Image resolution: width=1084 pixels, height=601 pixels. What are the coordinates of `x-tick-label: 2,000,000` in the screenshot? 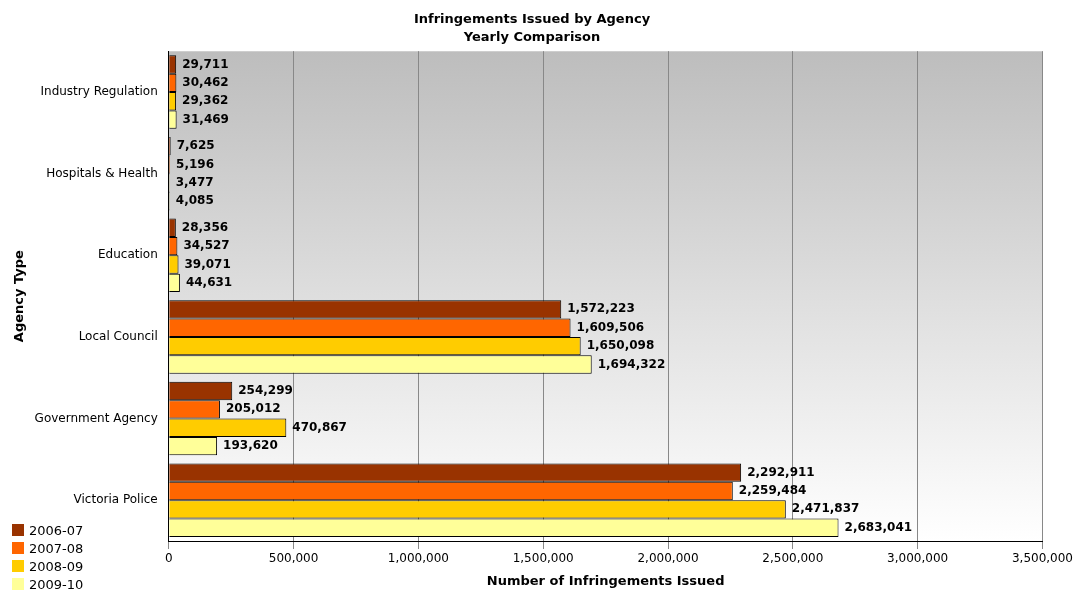 It's located at (668, 558).